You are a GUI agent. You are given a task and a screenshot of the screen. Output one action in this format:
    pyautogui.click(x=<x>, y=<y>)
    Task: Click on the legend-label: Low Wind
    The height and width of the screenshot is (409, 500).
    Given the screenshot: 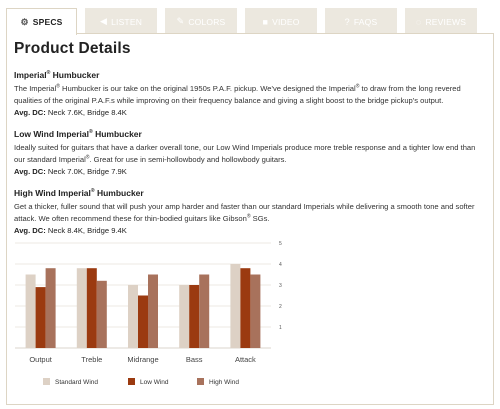 What is the action you would take?
    pyautogui.click(x=154, y=382)
    